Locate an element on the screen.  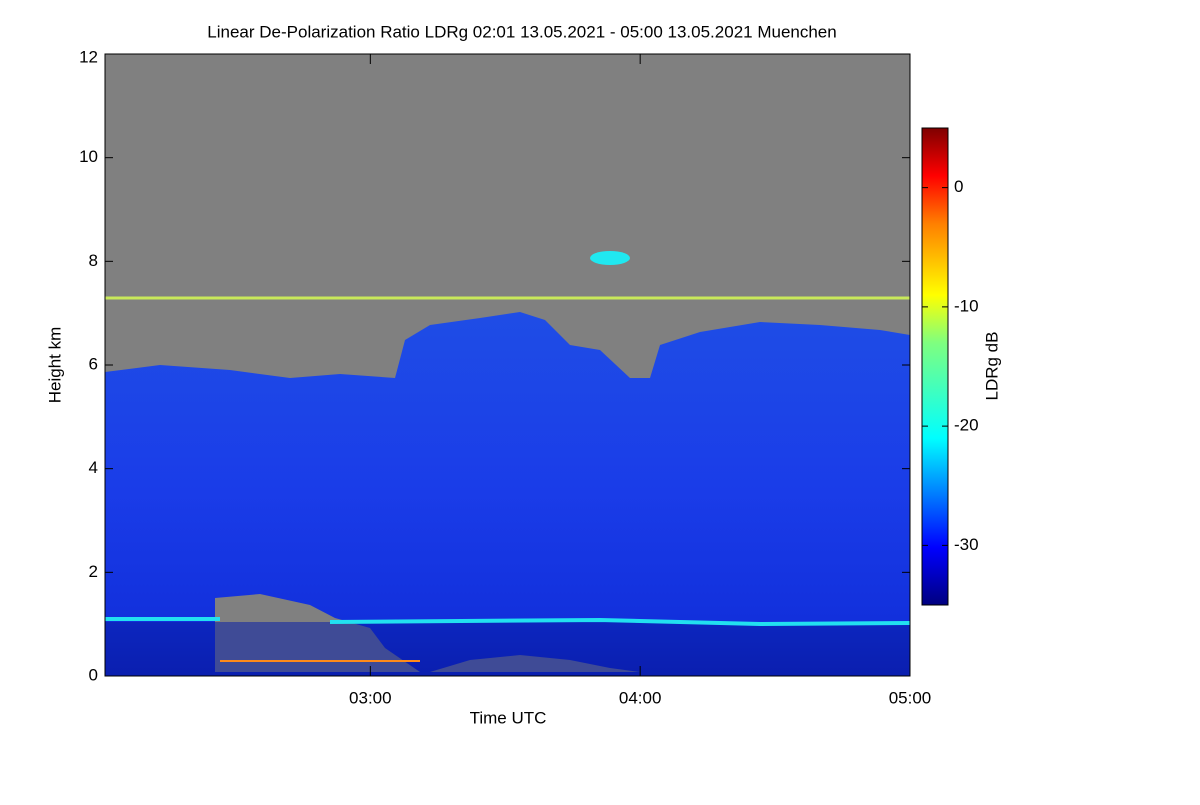
x-tick-label: 05:00 is located at coordinates (910, 697).